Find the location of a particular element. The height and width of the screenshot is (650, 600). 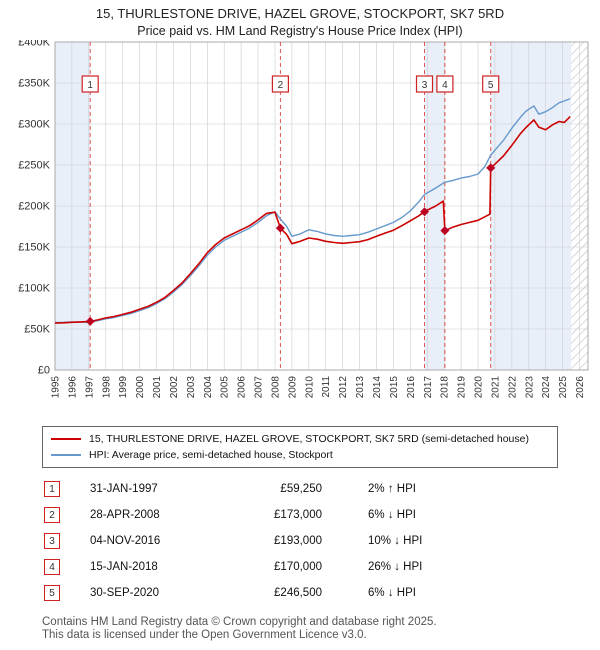

svg-text: 2018 is located at coordinates (445, 387).